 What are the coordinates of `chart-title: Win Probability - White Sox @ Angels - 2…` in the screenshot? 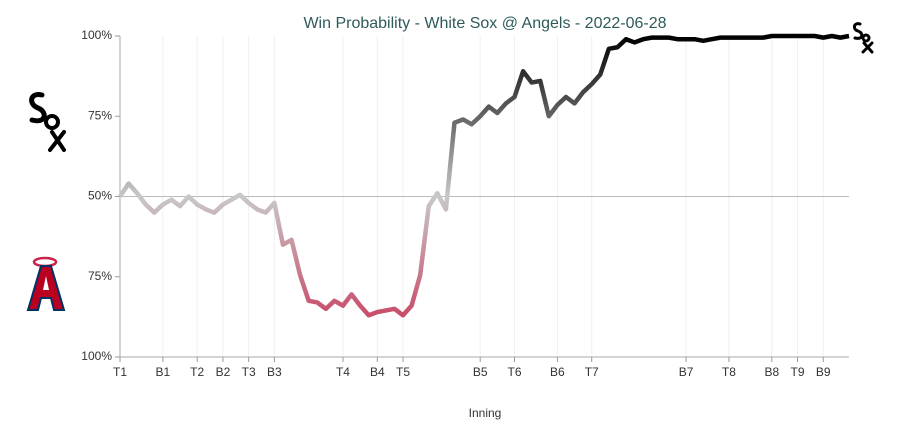 It's located at (484, 23).